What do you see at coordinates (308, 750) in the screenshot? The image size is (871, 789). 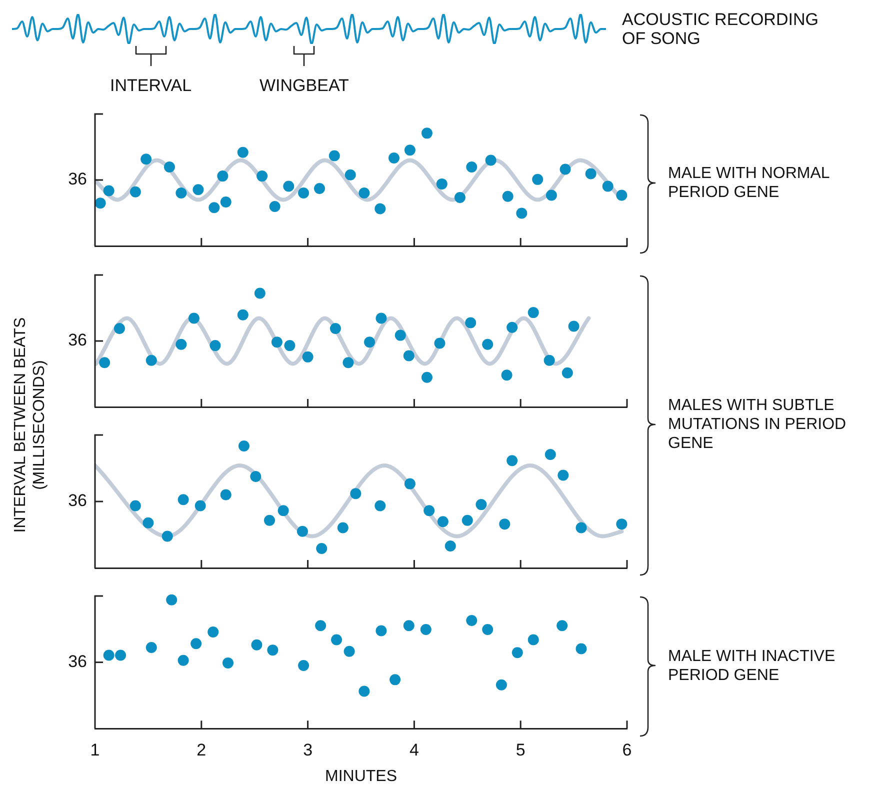 I see `x-tick-label: 3` at bounding box center [308, 750].